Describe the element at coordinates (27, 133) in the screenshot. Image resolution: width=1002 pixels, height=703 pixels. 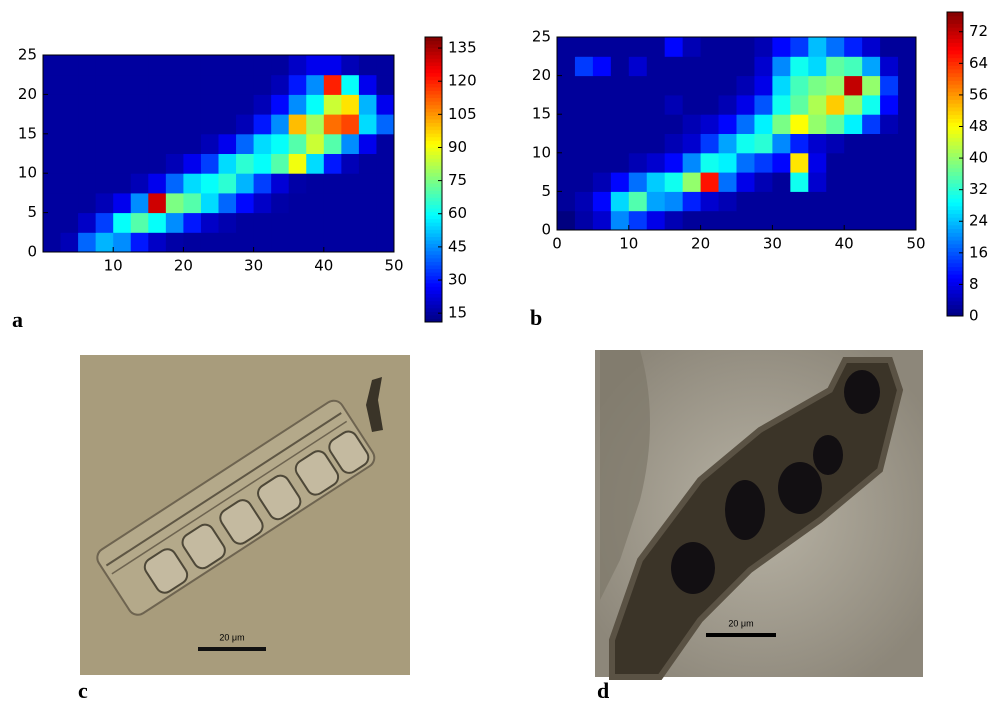
I see `y-tick-label: 15` at that location.